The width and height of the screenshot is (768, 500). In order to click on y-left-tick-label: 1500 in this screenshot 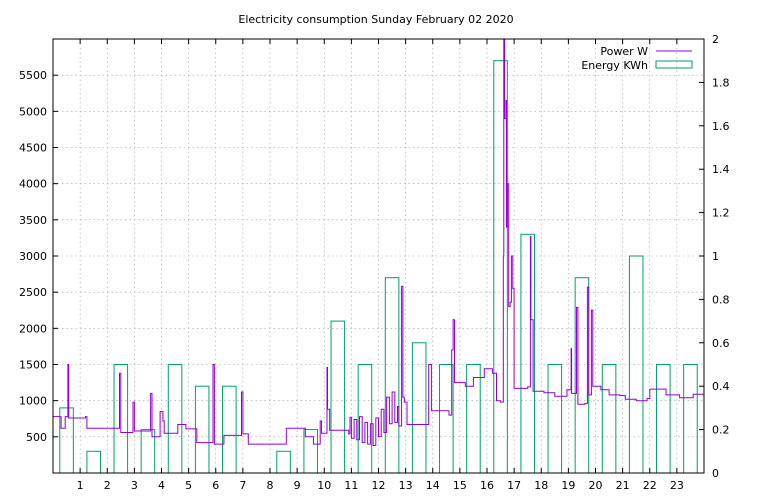, I will do `click(33, 365)`.